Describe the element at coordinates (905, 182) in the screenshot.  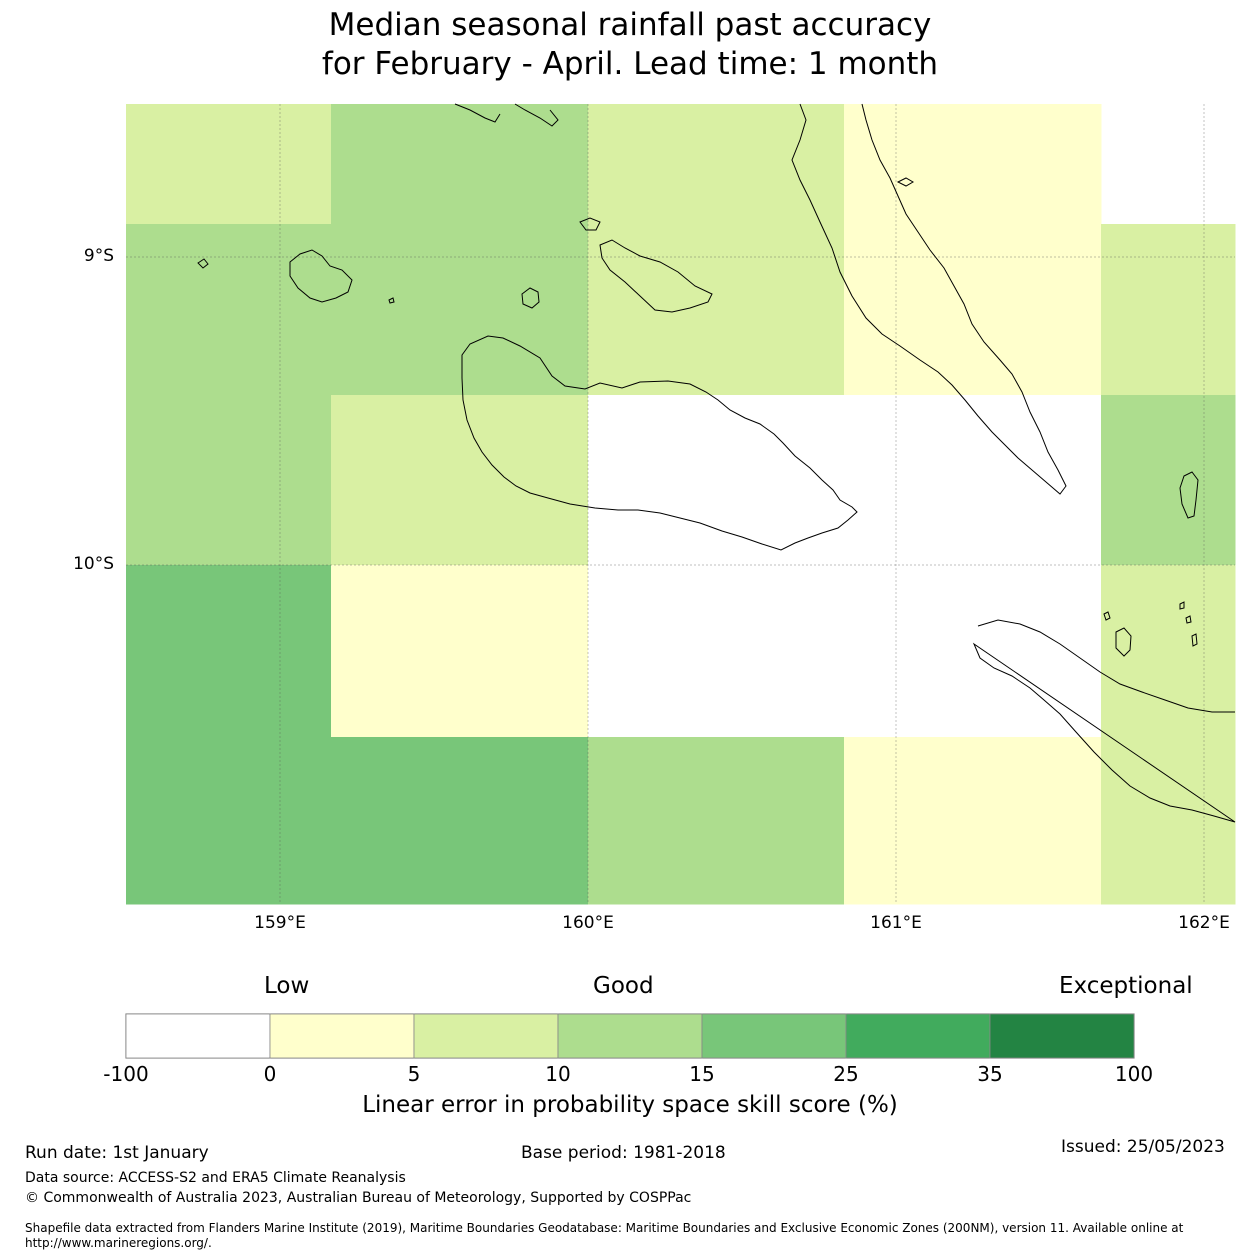
I see `coastline-malaita-islet` at that location.